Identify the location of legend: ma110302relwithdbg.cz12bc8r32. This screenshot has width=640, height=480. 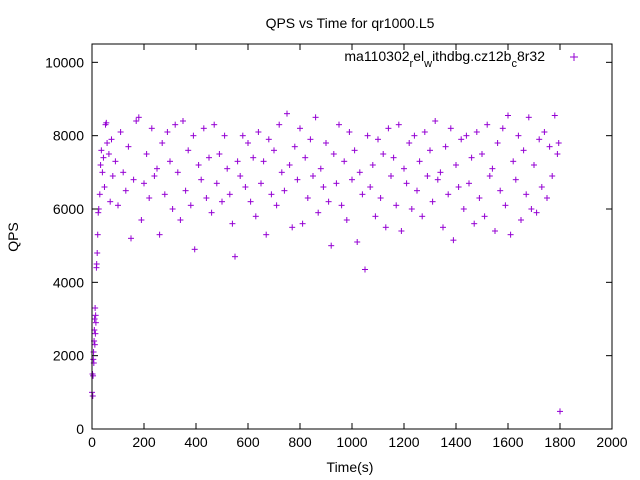
(461, 59).